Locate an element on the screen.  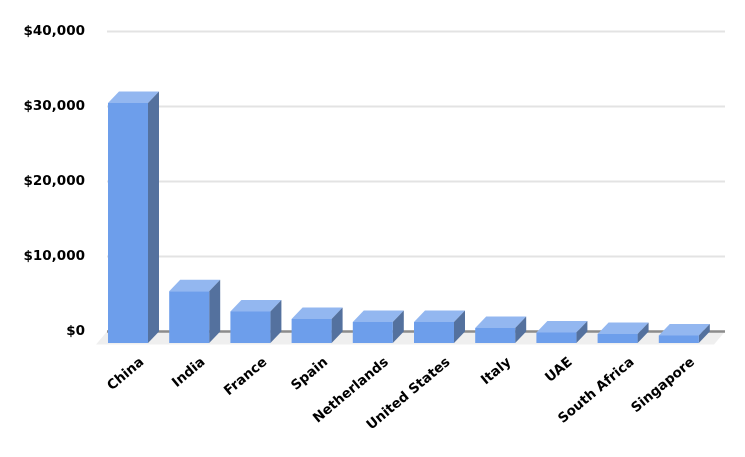
y-axis-label-4: $40,000 is located at coordinates (54, 31).